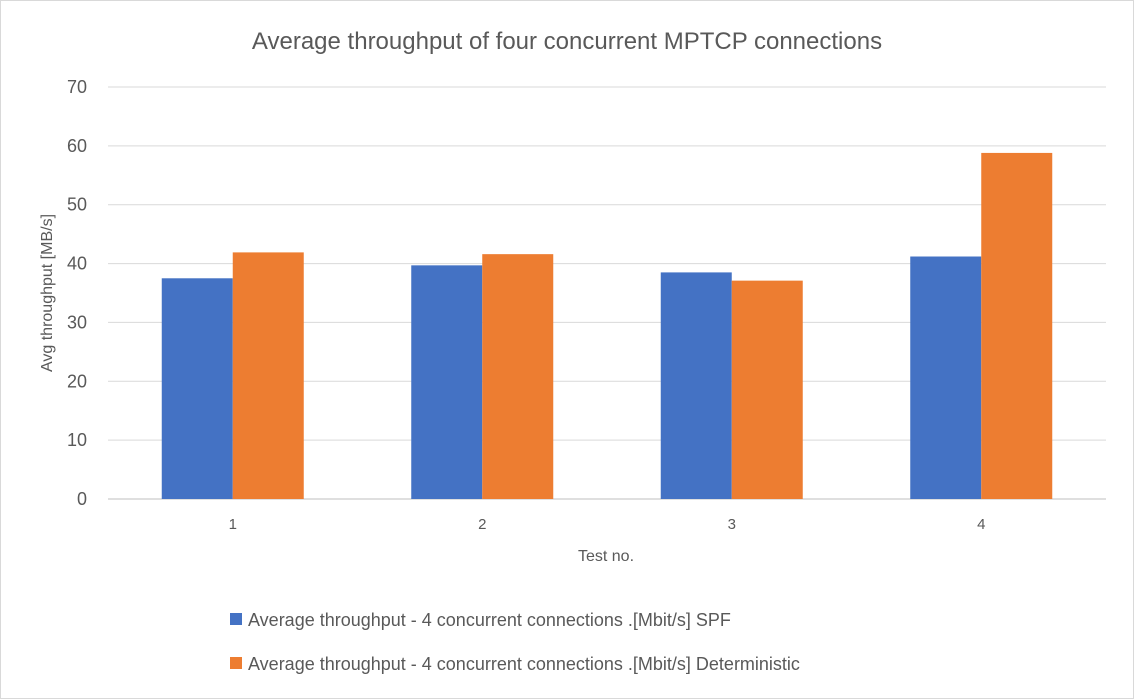 The height and width of the screenshot is (699, 1134). Describe the element at coordinates (606, 556) in the screenshot. I see `x-axis-label: Test no.` at that location.